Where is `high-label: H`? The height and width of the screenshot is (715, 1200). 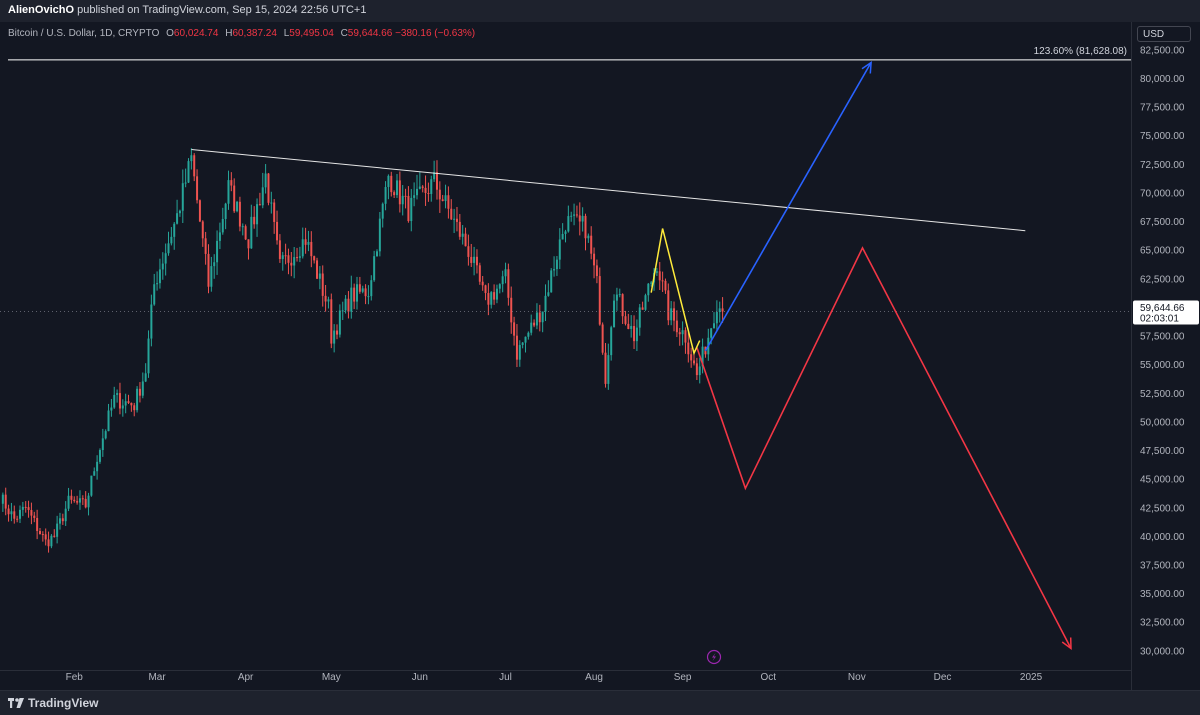
high-label: H is located at coordinates (229, 33).